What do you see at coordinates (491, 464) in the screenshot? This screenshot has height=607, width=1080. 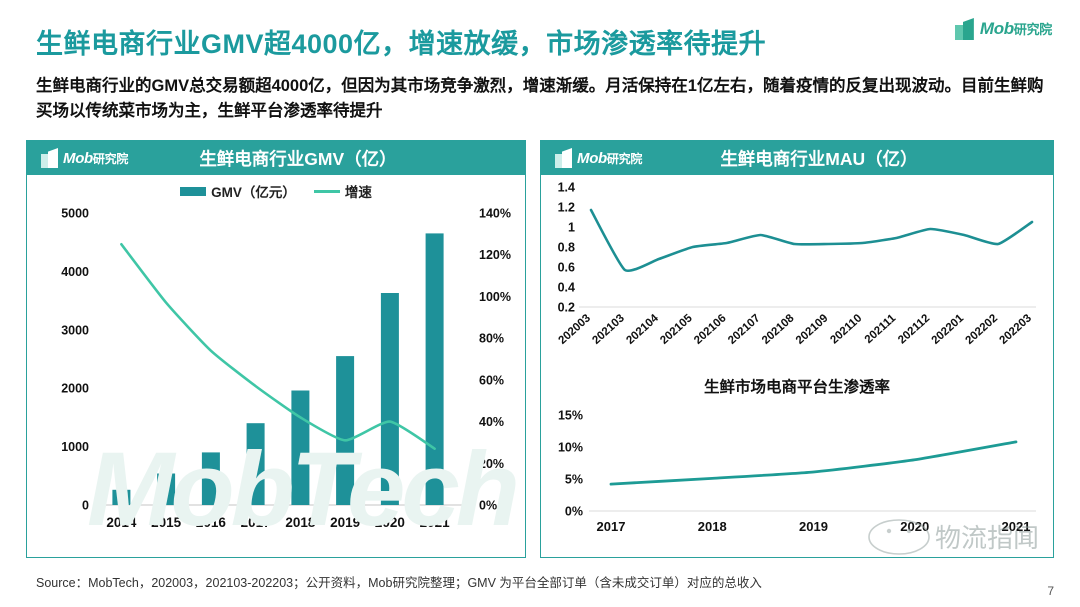 I see `svg-text: 20%` at bounding box center [491, 464].